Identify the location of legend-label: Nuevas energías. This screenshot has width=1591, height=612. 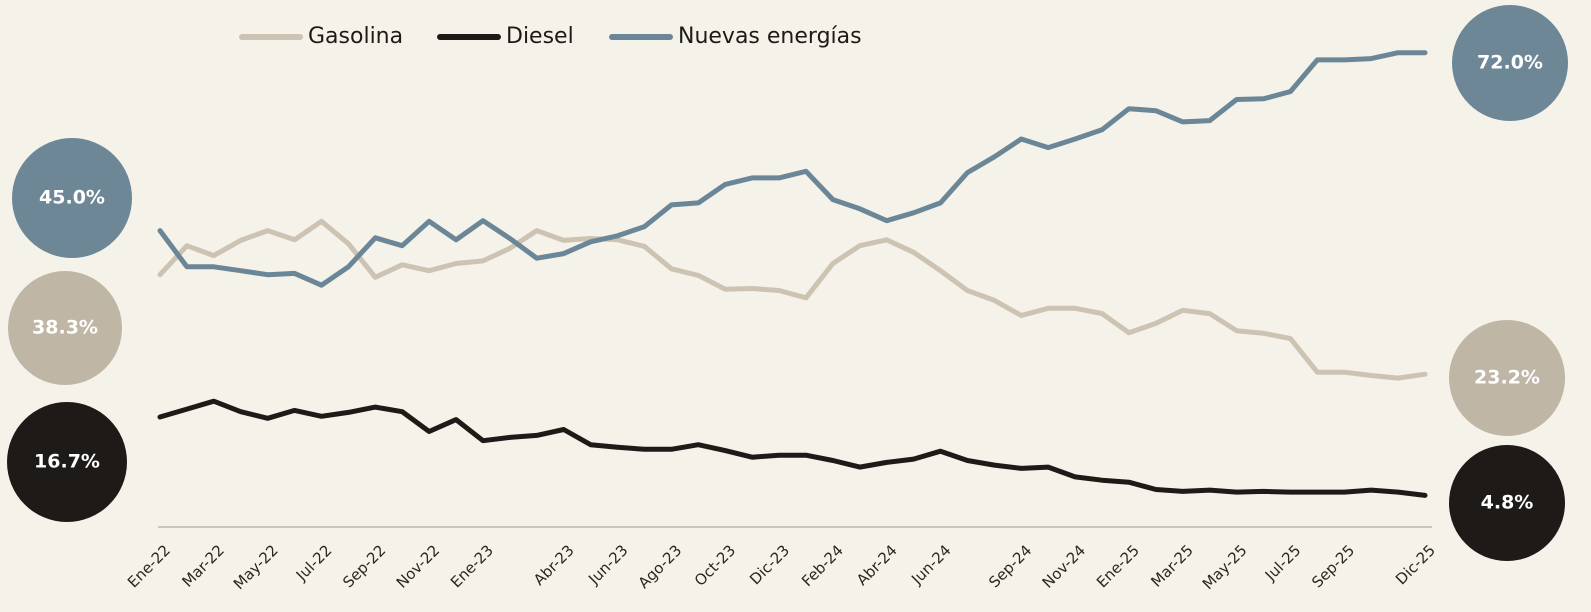
(770, 36).